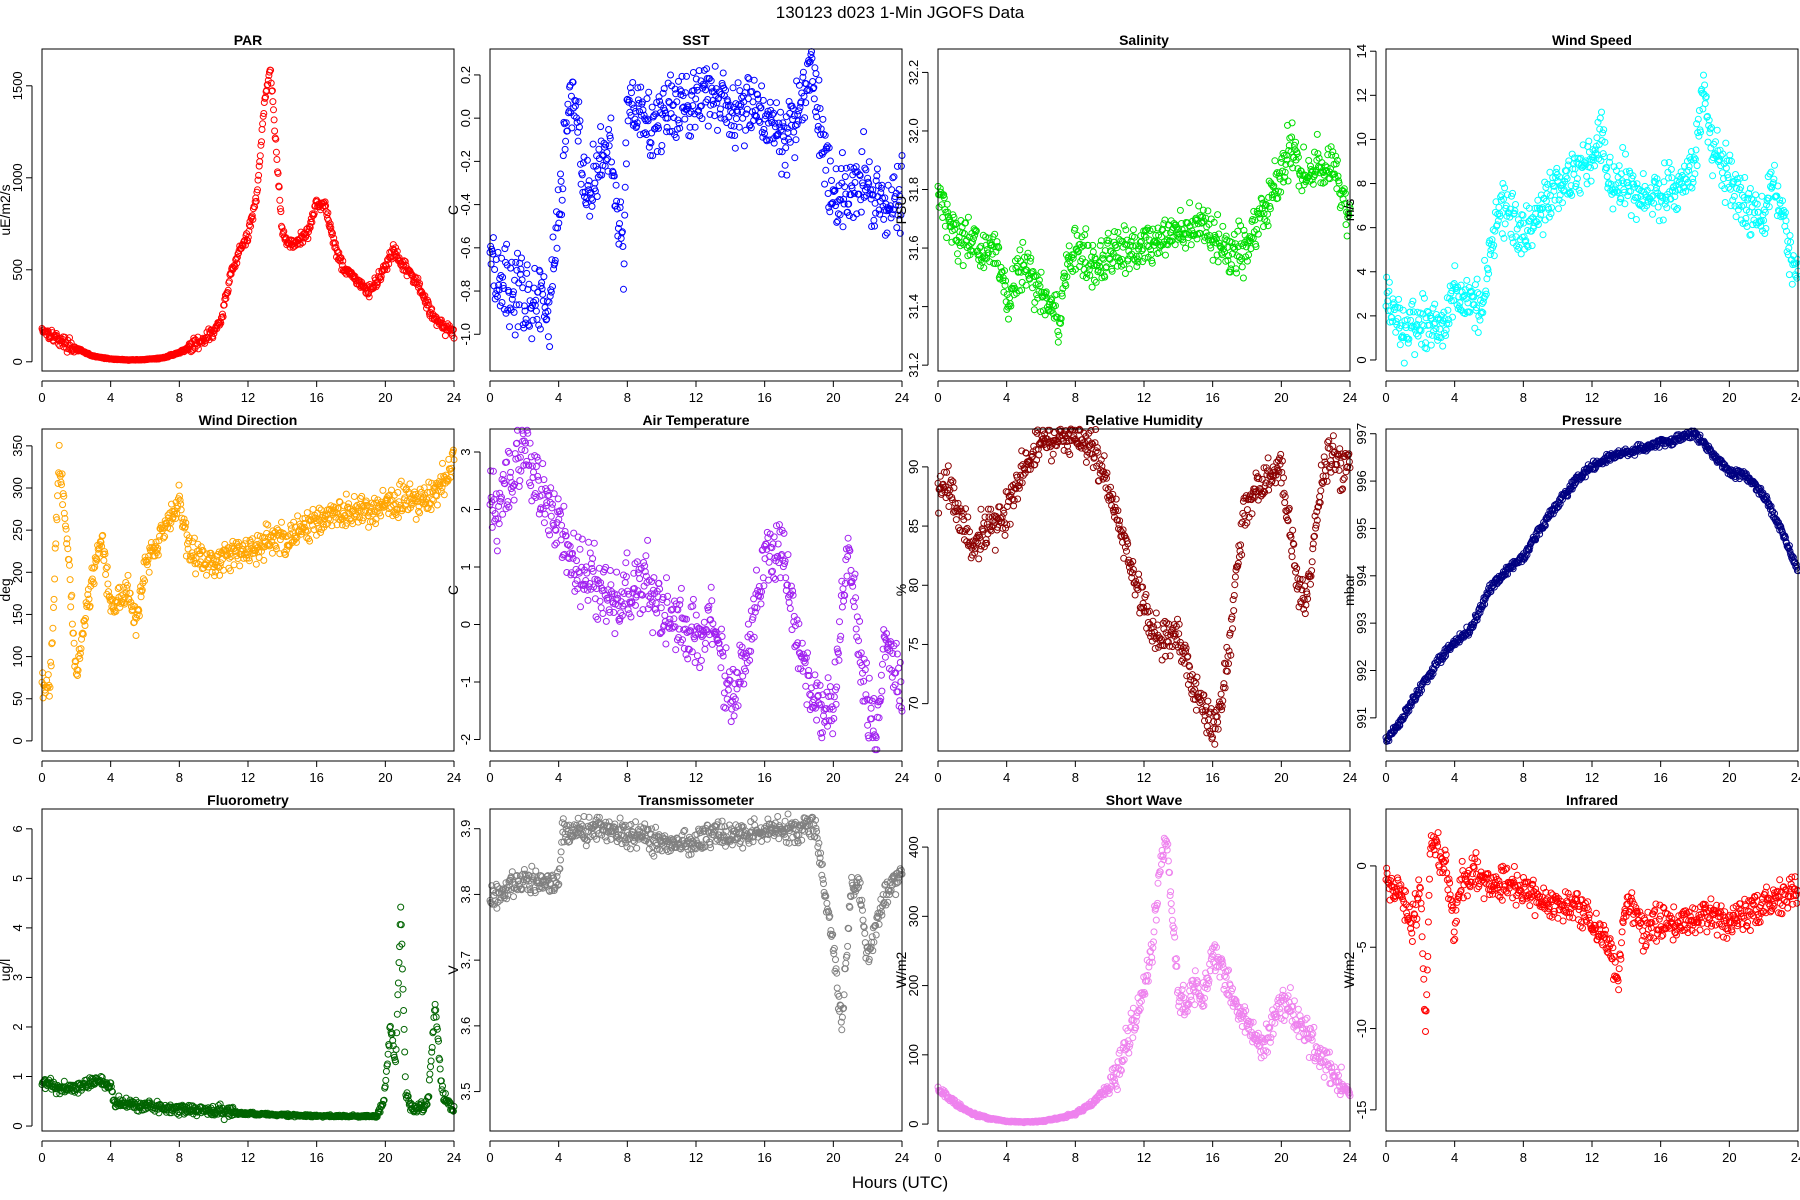  Describe the element at coordinates (696, 40) in the screenshot. I see `panel-title: SST` at that location.